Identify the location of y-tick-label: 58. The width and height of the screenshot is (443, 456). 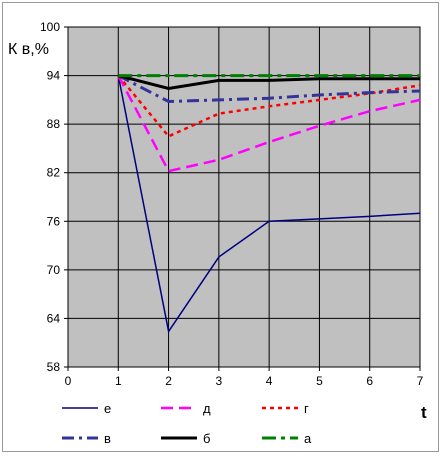
(54, 367).